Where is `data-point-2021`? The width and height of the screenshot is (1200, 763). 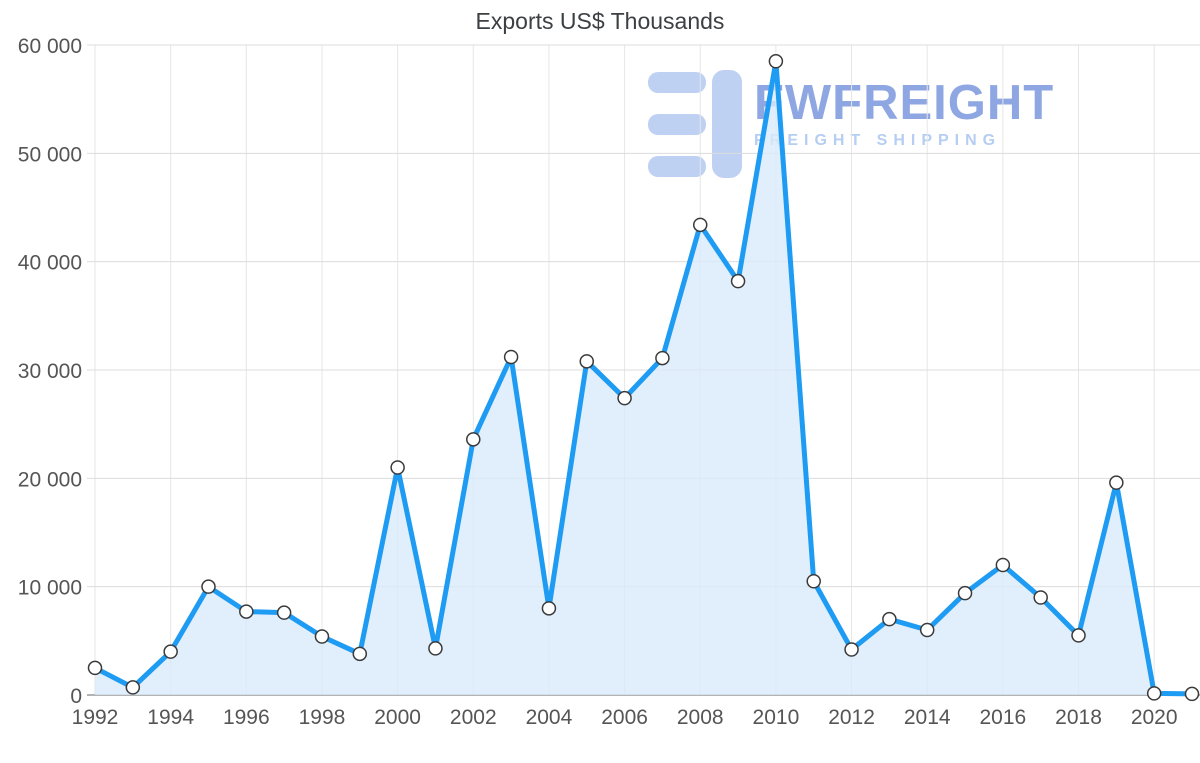 data-point-2021 is located at coordinates (1192, 694).